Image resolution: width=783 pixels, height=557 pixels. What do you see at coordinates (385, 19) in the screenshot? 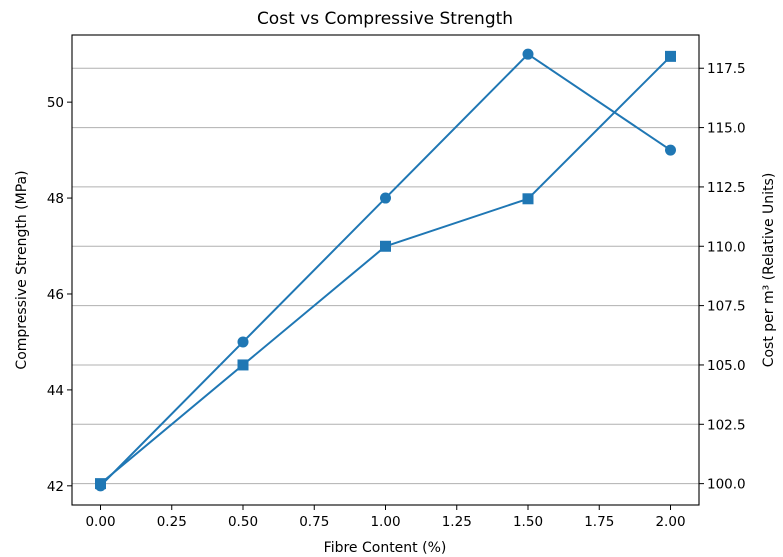
I see `chart-title: Cost vs Compressive Strength` at bounding box center [385, 19].